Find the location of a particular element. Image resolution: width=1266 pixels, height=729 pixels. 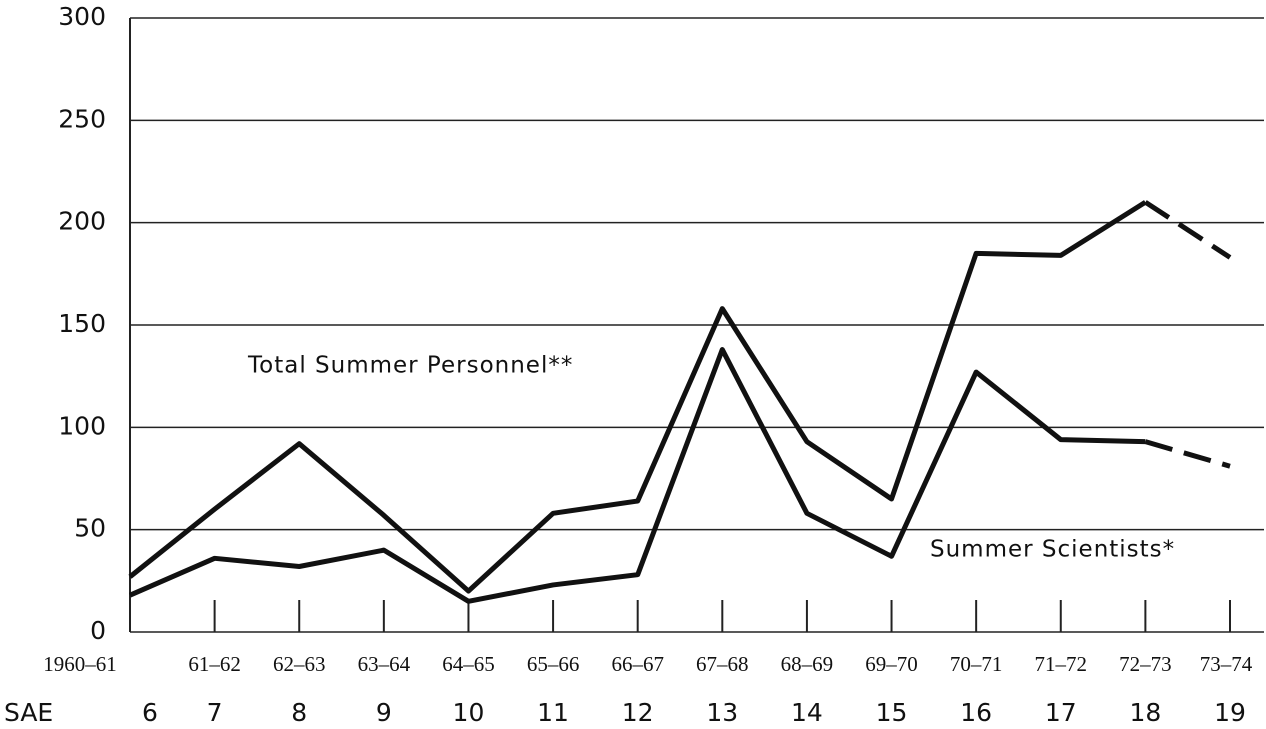

sae-label: 9 is located at coordinates (384, 712).